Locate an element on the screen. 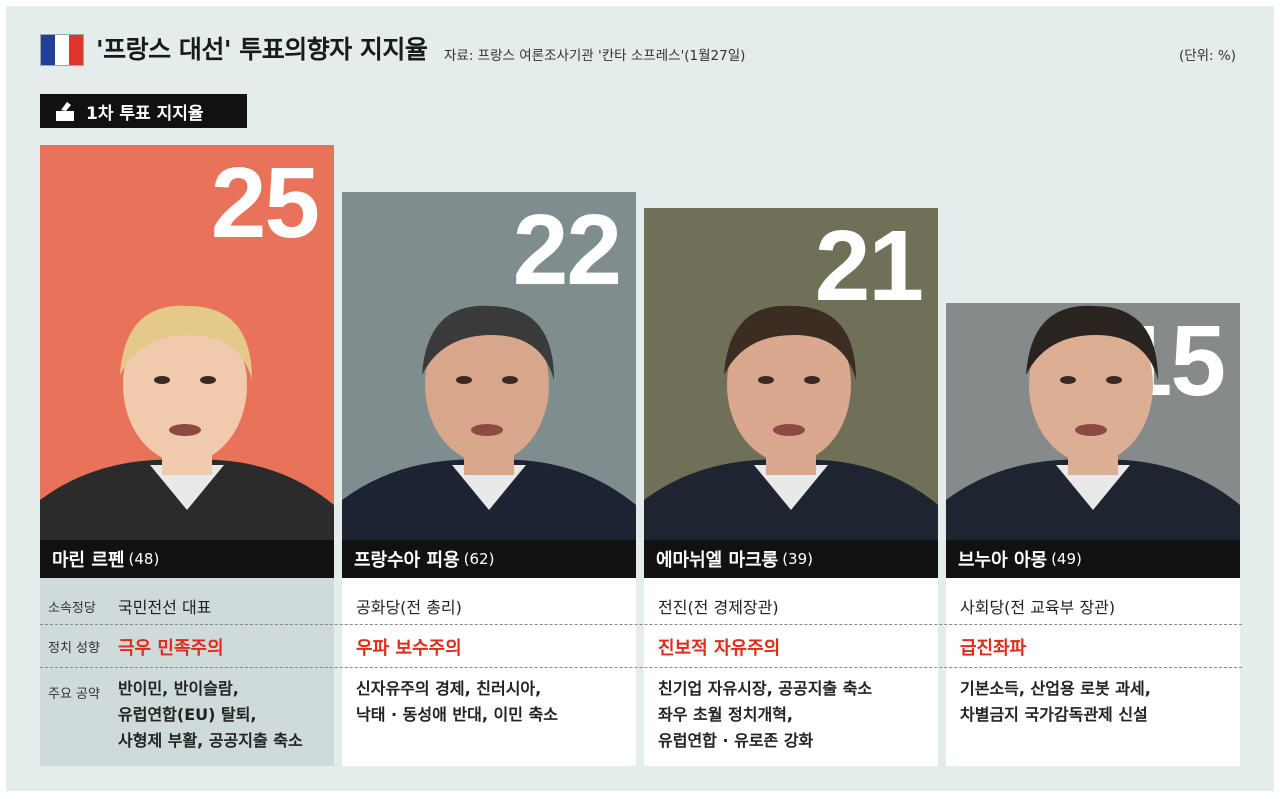 The height and width of the screenshot is (797, 1280). pledge-line: 좌우 초월 정치개혁, is located at coordinates (725, 714).